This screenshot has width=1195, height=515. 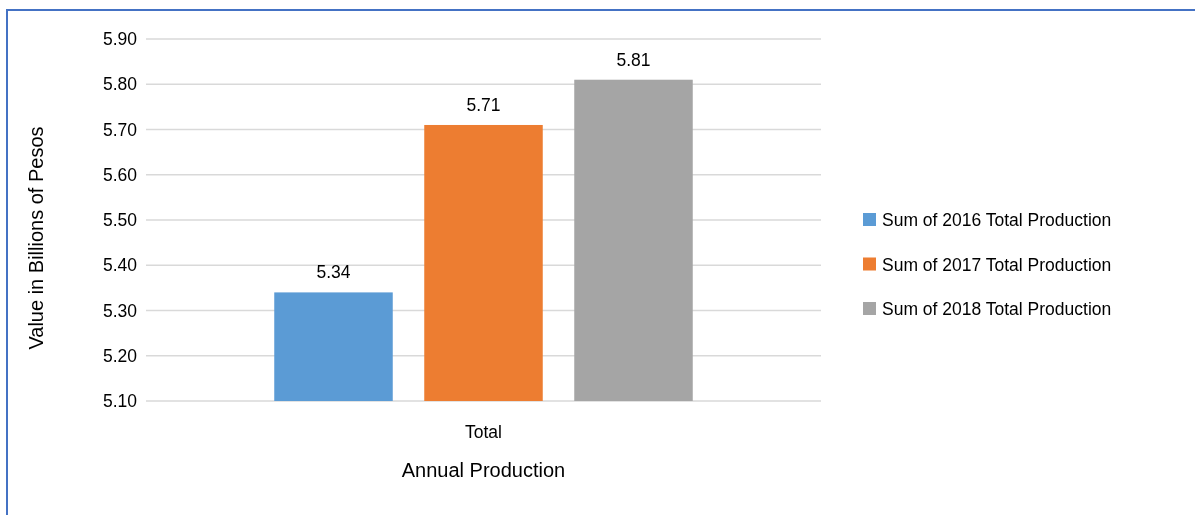 I want to click on data-label: 5.71, so click(x=483, y=104).